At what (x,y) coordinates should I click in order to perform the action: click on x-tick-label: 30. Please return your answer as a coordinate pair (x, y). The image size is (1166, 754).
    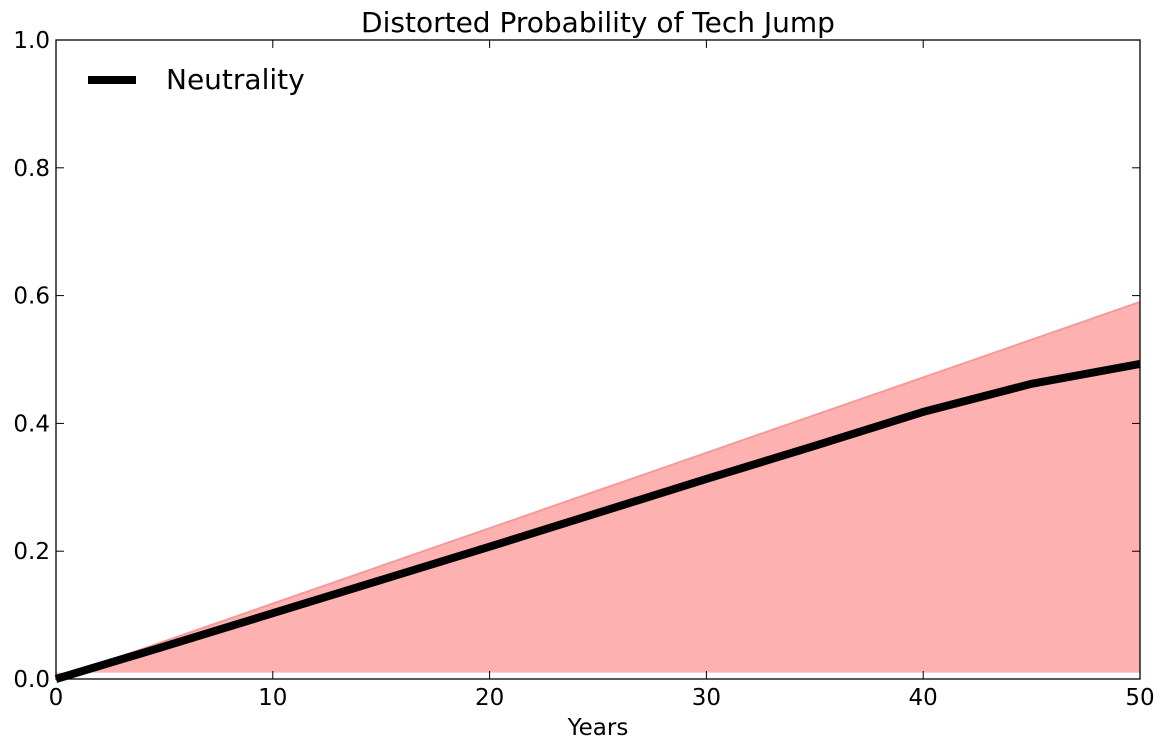
    Looking at the image, I should click on (706, 698).